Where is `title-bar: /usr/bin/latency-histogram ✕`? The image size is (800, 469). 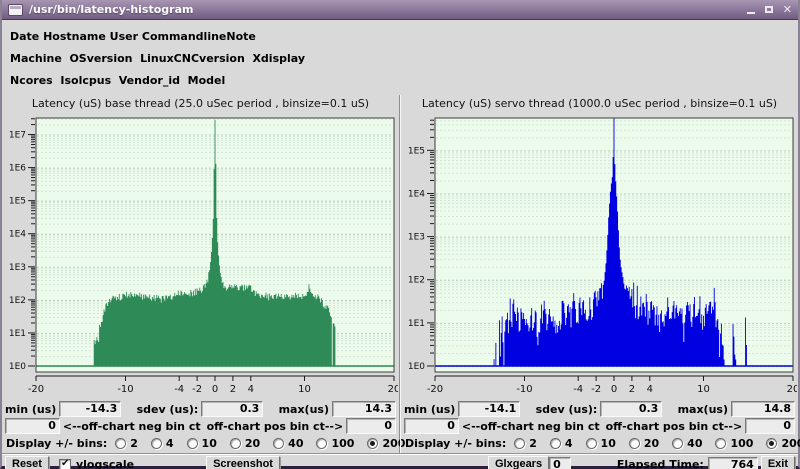 title-bar: /usr/bin/latency-histogram ✕ is located at coordinates (400, 10).